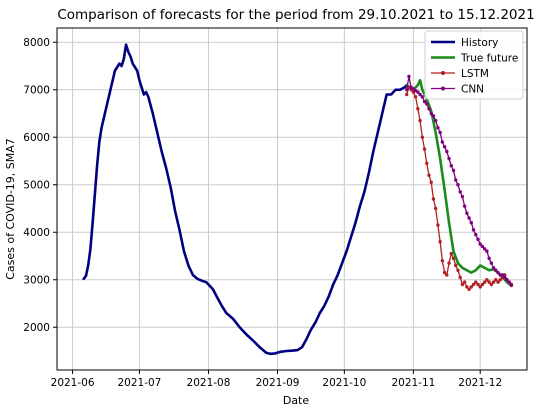 The image size is (550, 412). What do you see at coordinates (10, 209) in the screenshot?
I see `y-axis-label: Cases of COVID-19, SMA7` at bounding box center [10, 209].